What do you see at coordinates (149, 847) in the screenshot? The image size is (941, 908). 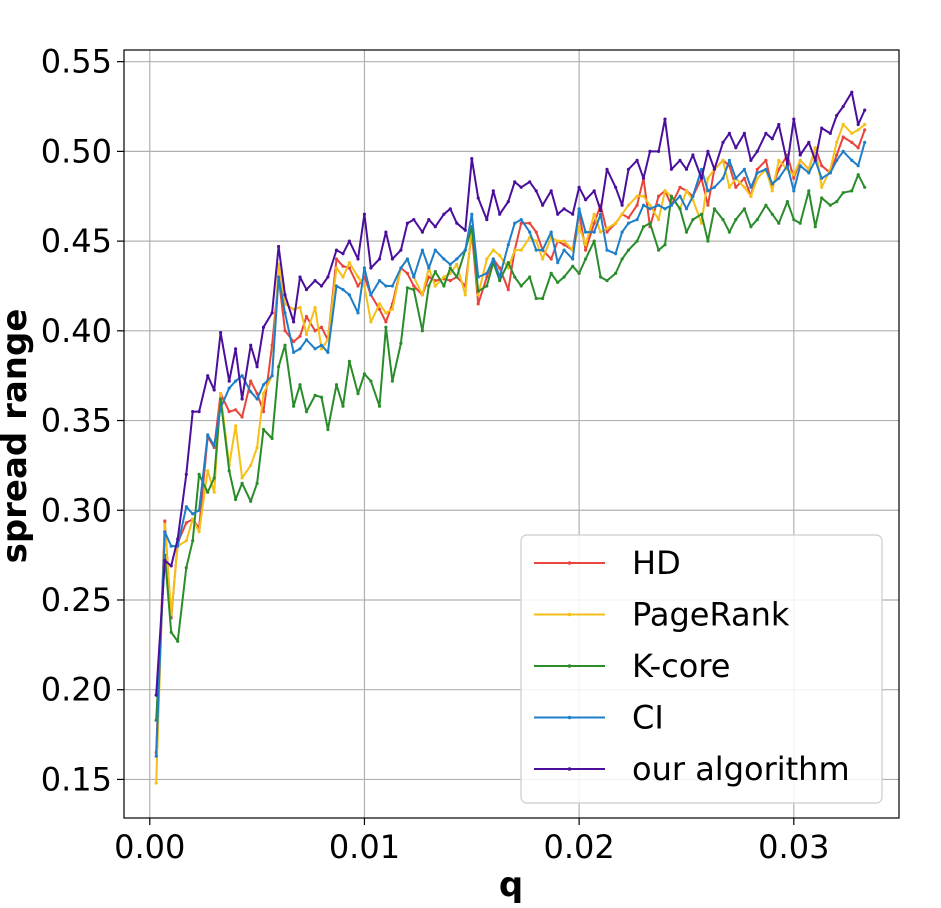 I see `x-tick-label: 0.00` at bounding box center [149, 847].